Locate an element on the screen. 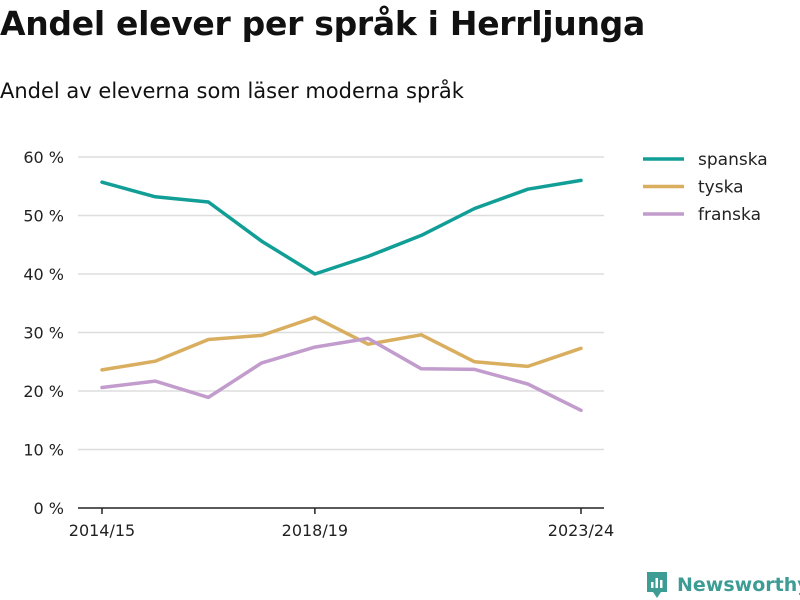  newsworthy-logo: Newsworthy is located at coordinates (722, 585).